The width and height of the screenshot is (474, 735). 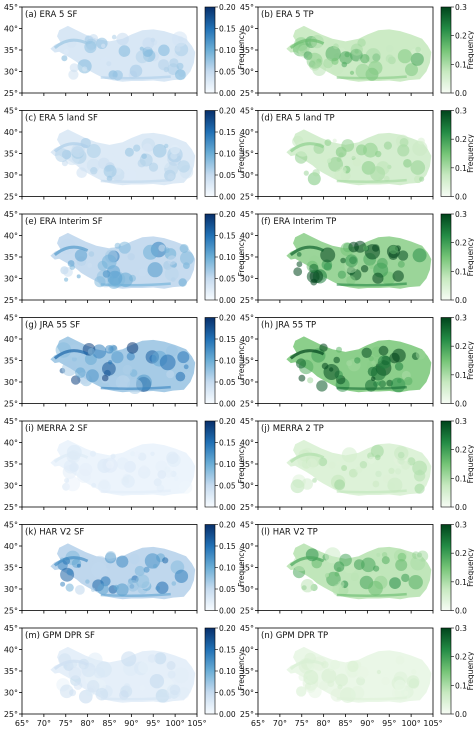 What do you see at coordinates (11, 318) in the screenshot?
I see `y-tick-label: 45°` at bounding box center [11, 318].